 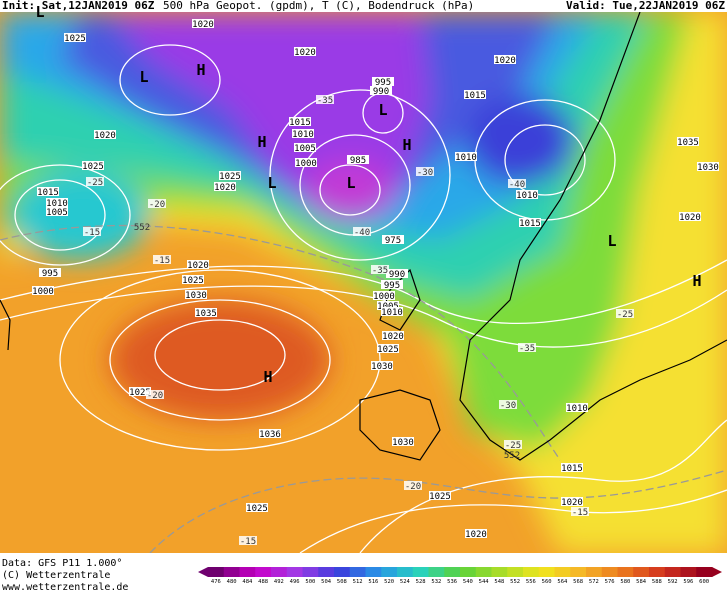 What do you see at coordinates (468, 582) in the screenshot?
I see `colorbar-tick-label: 540` at bounding box center [468, 582].